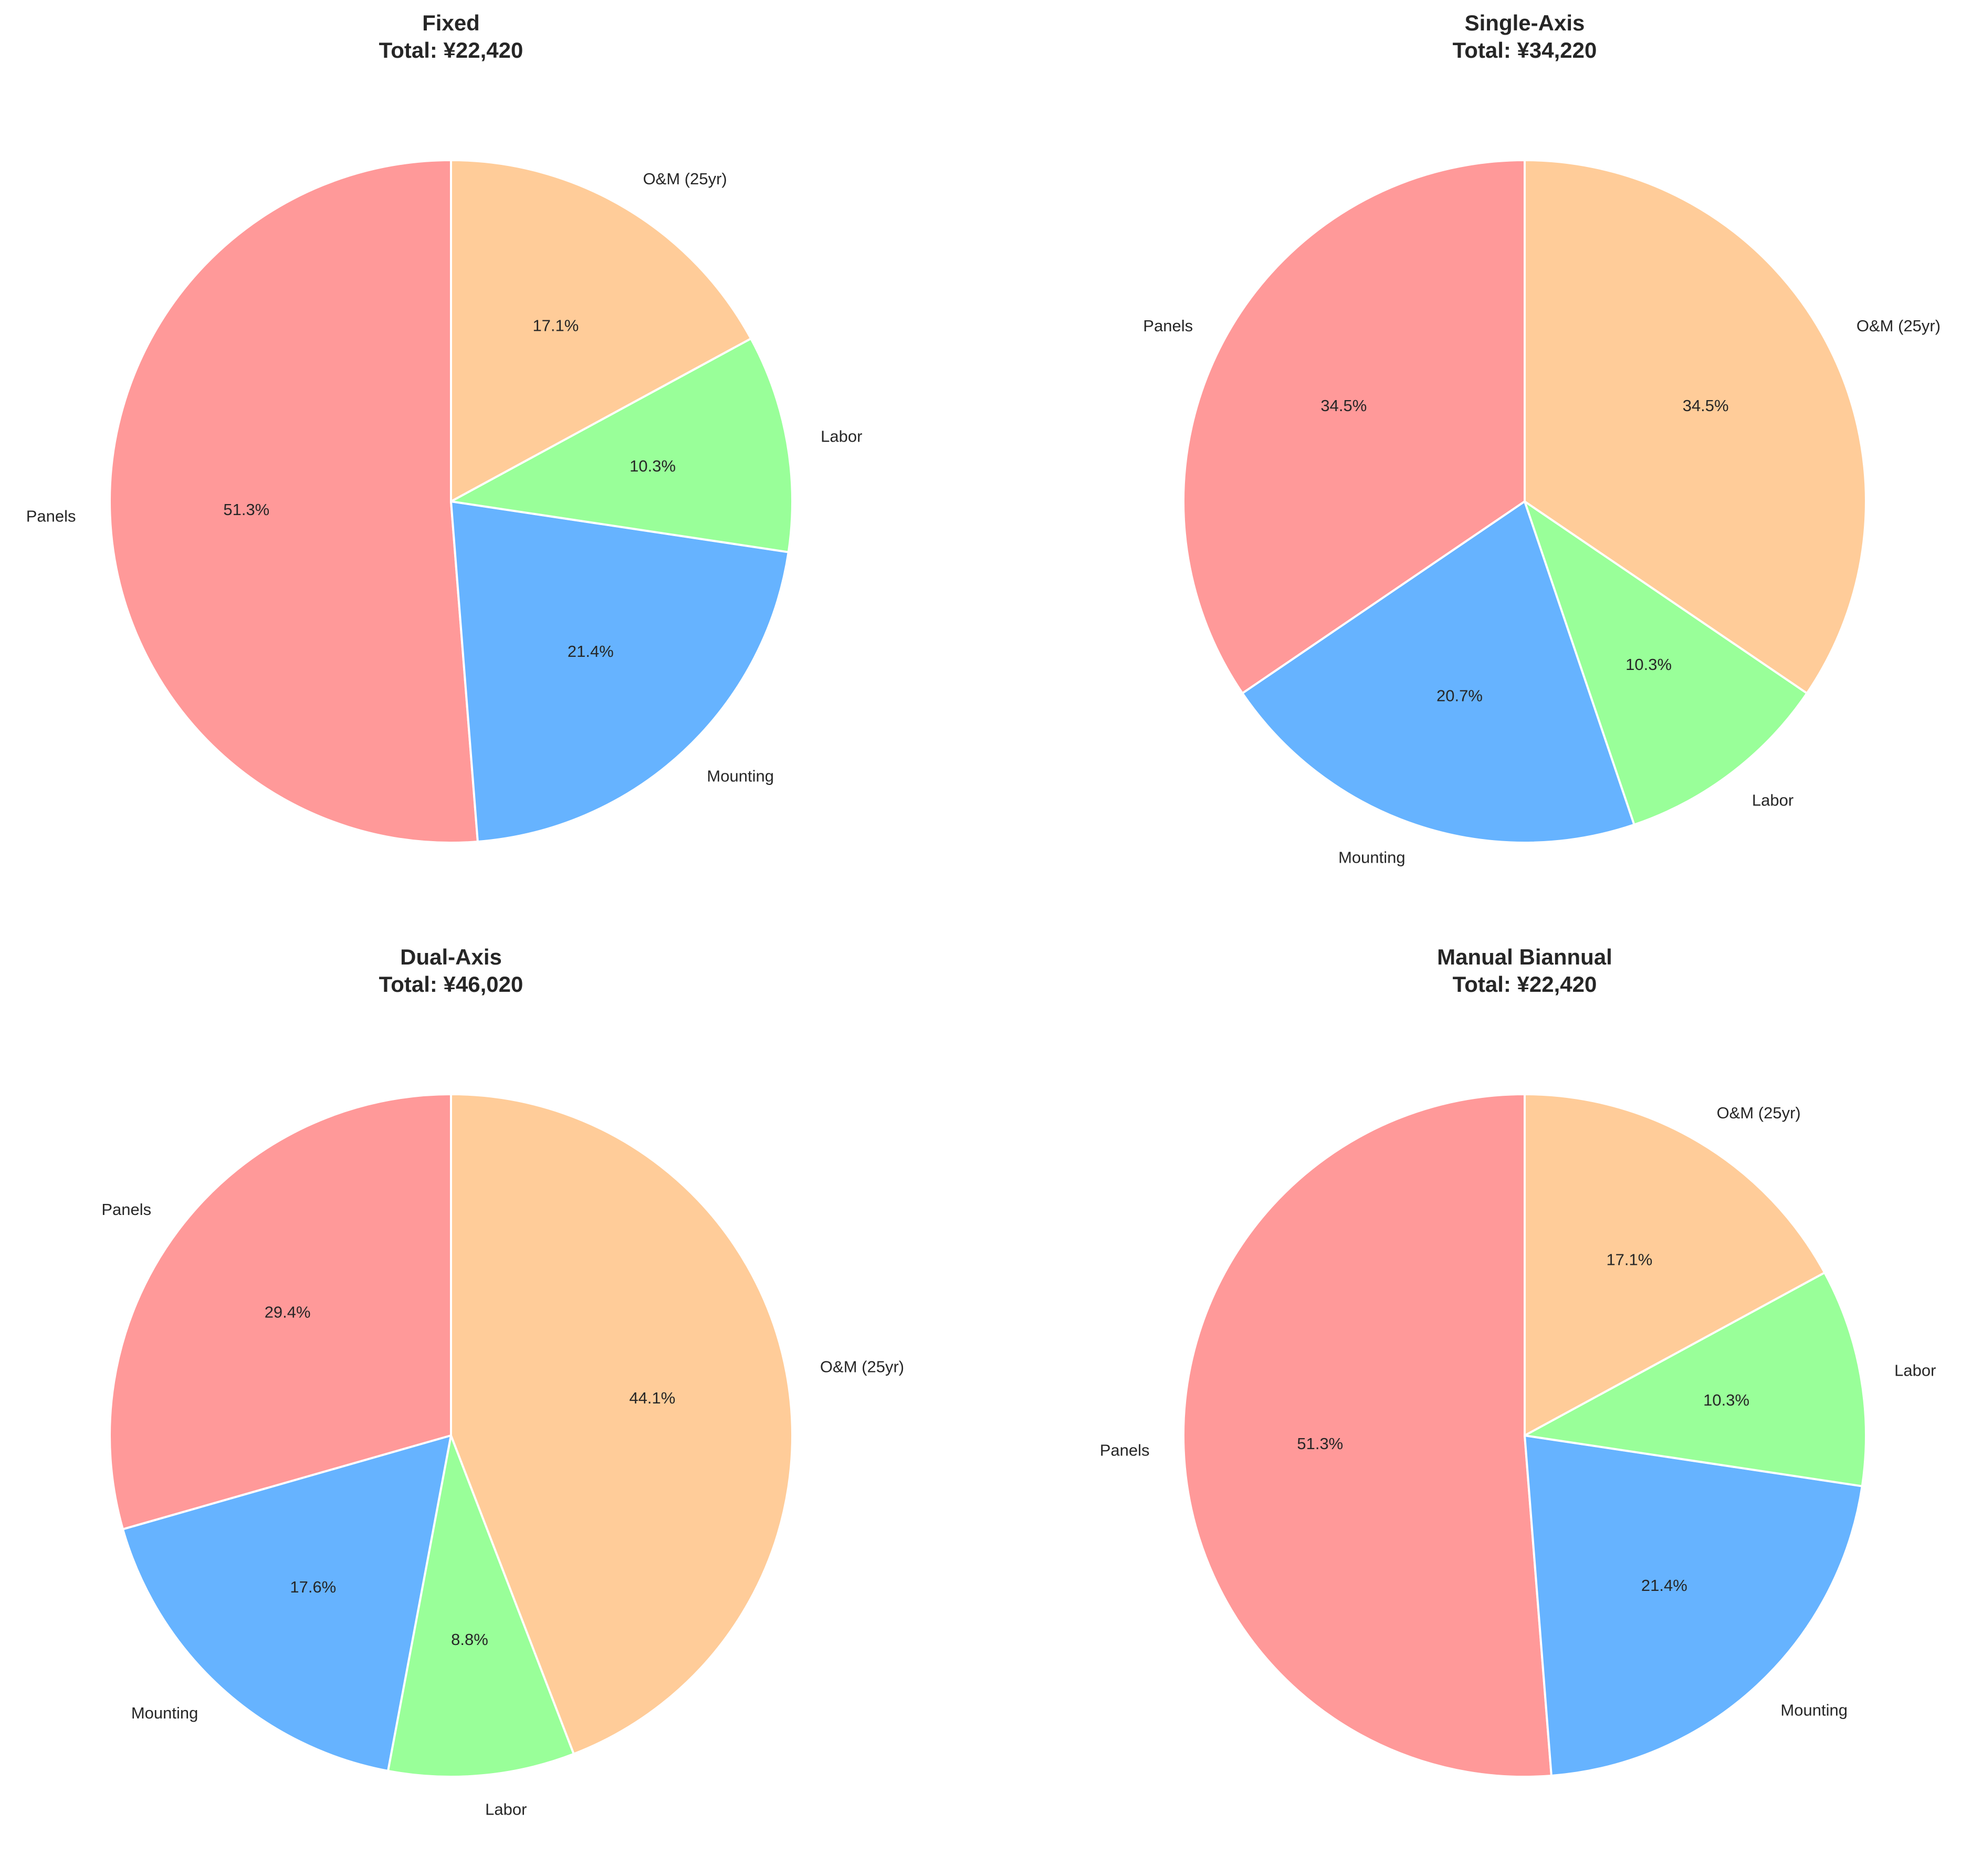 This screenshot has width=1972, height=1876. What do you see at coordinates (652, 1398) in the screenshot?
I see `slice-percent-label: 44.1%` at bounding box center [652, 1398].